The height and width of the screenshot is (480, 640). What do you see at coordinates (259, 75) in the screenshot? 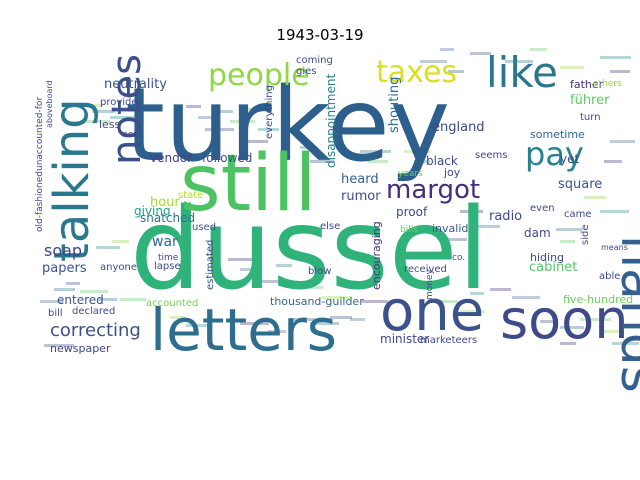
I see `word-people: people` at bounding box center [259, 75].